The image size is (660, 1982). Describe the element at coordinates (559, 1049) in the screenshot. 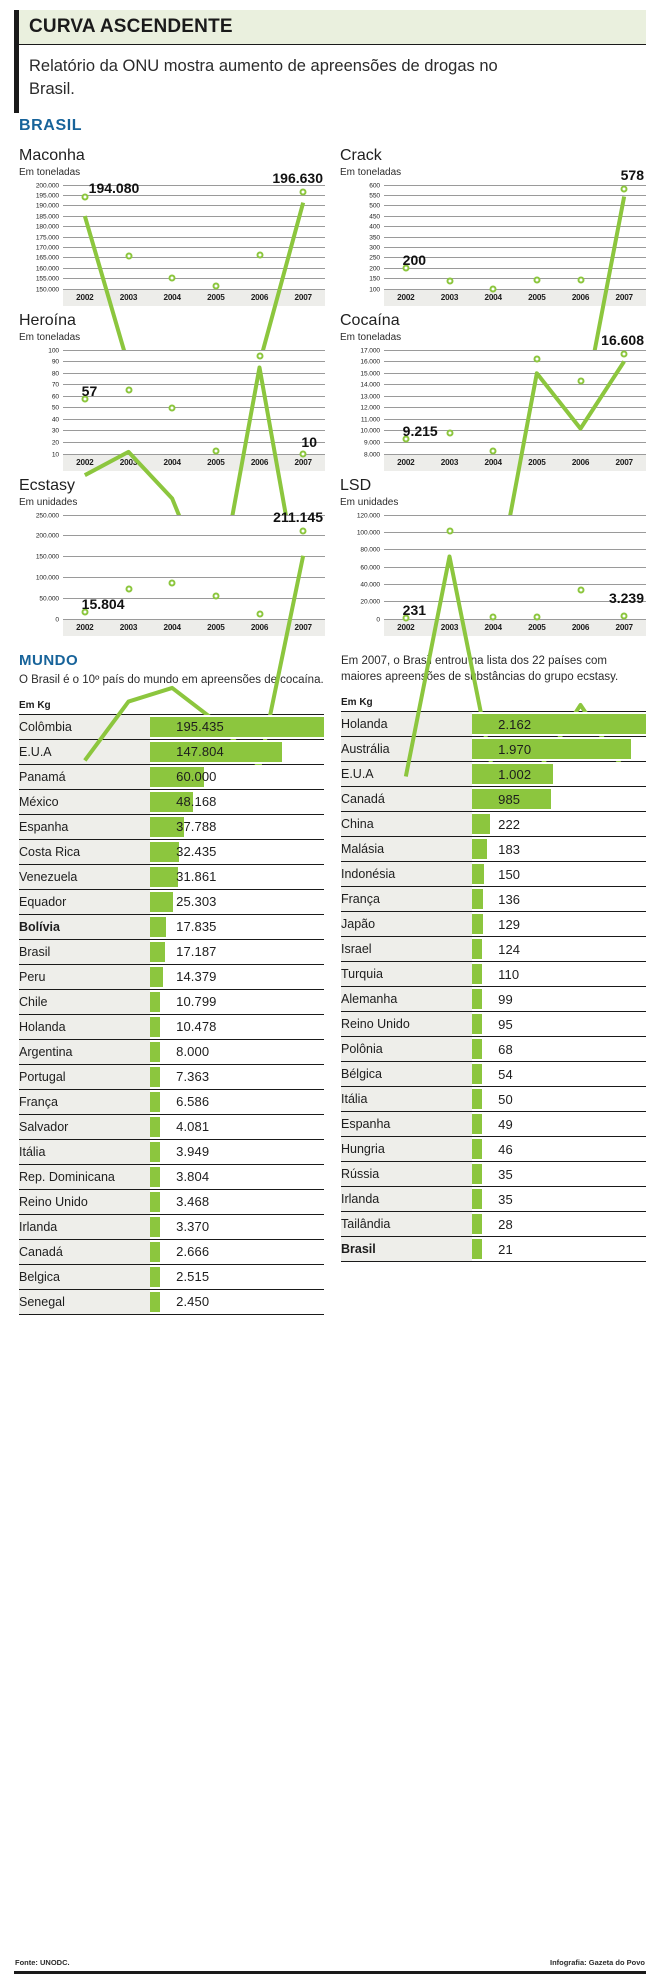

I see `bar-value-cell: 68` at that location.